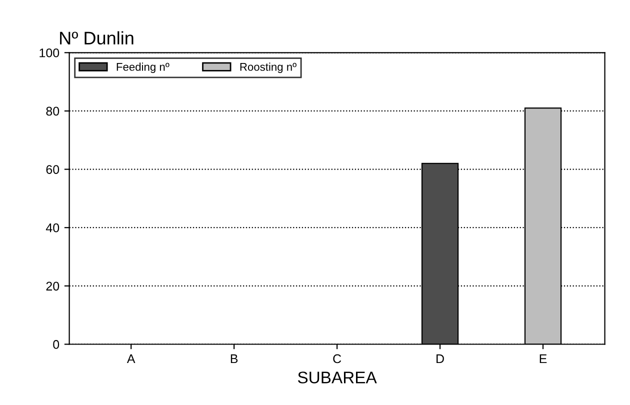 Image resolution: width=630 pixels, height=405 pixels. I want to click on y-tick-label: 40, so click(53, 227).